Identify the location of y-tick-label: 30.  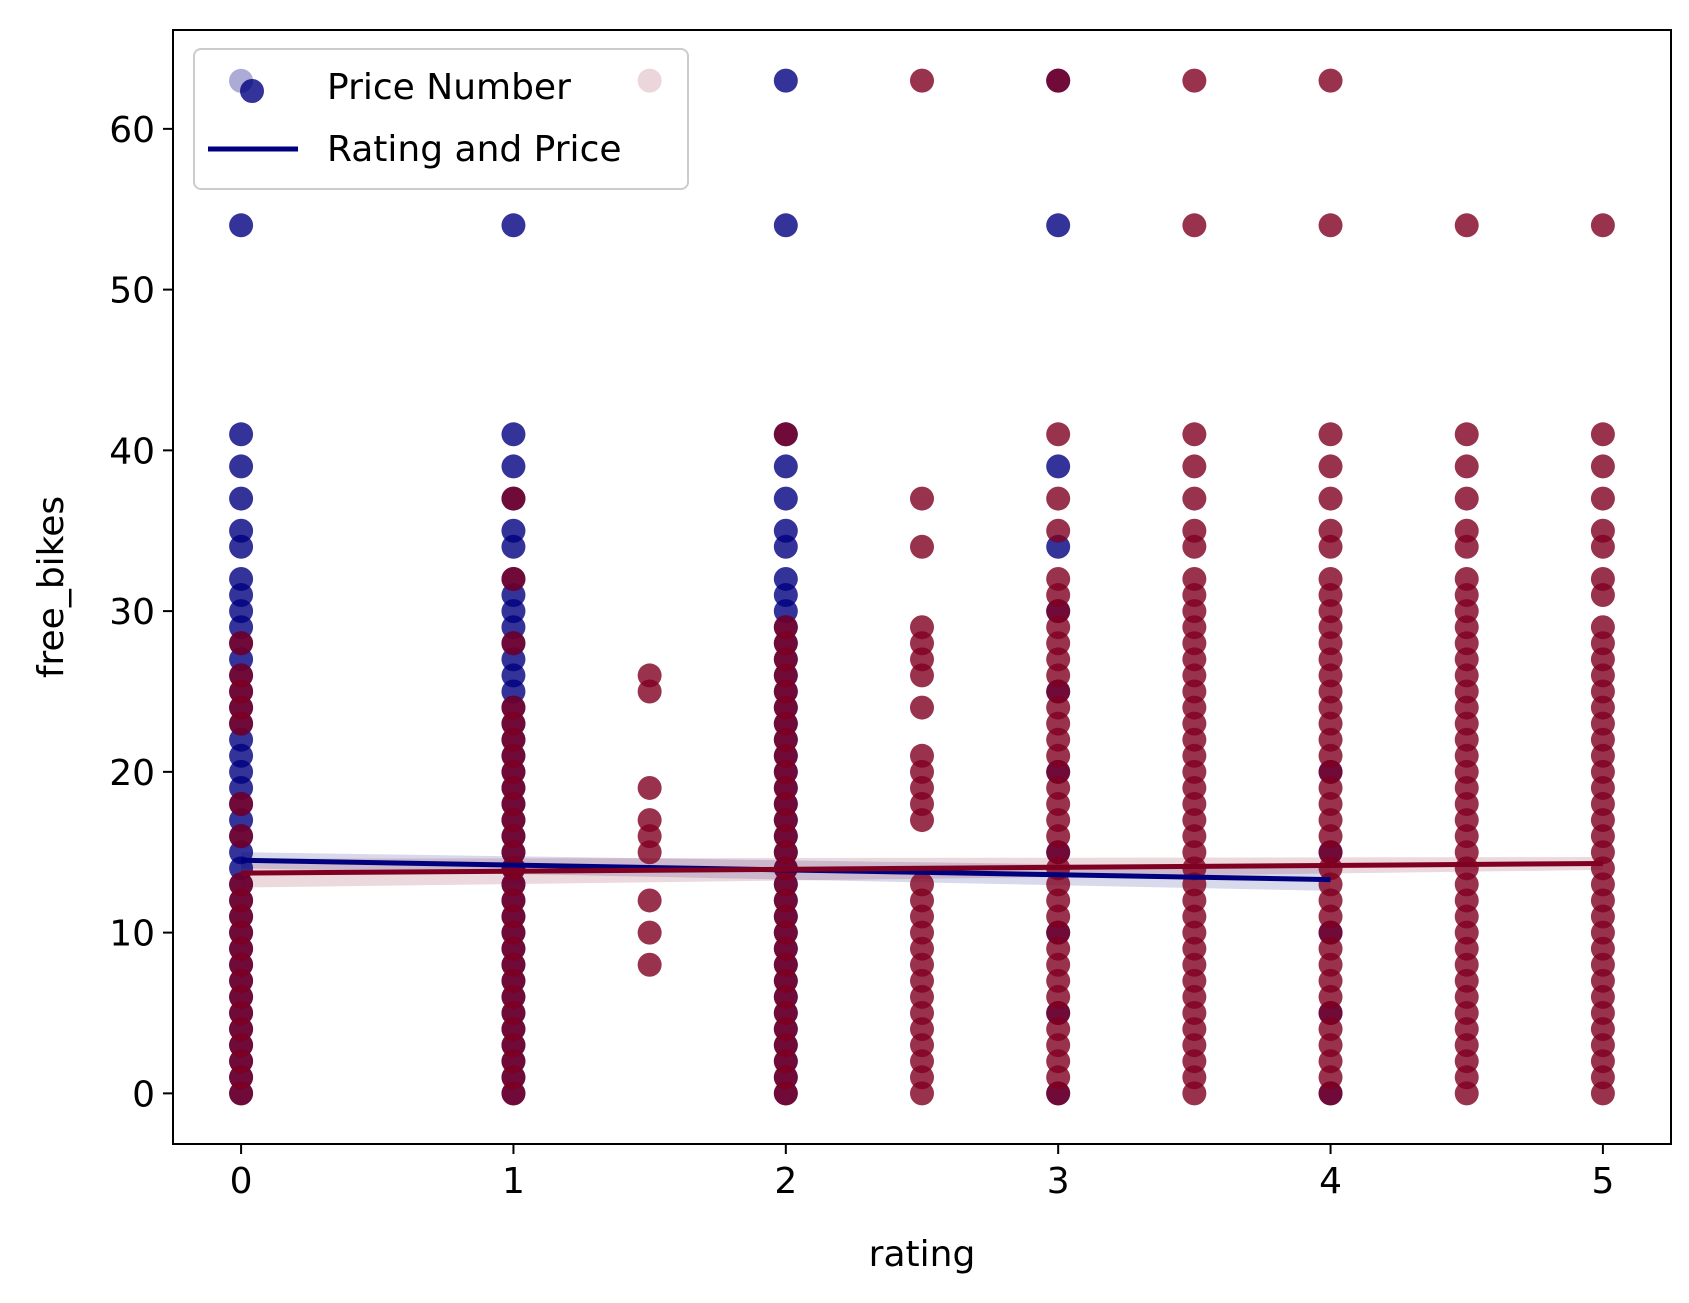
(132, 612).